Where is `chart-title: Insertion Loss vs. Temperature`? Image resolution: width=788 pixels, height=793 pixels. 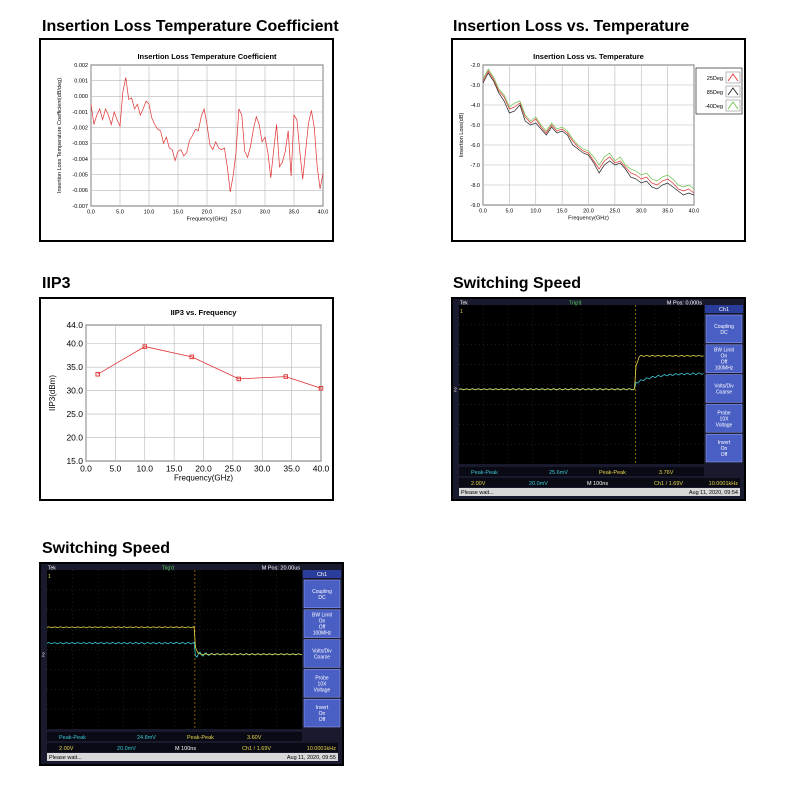
chart-title: Insertion Loss vs. Temperature is located at coordinates (588, 56).